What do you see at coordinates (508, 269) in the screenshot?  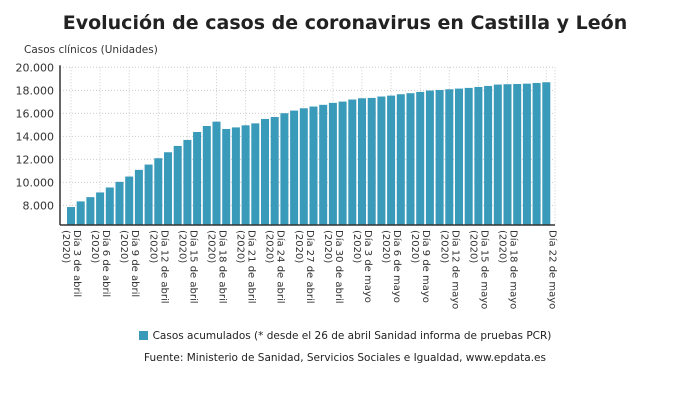 I see `x-tick-label: Día 18 de mayo(2020)` at bounding box center [508, 269].